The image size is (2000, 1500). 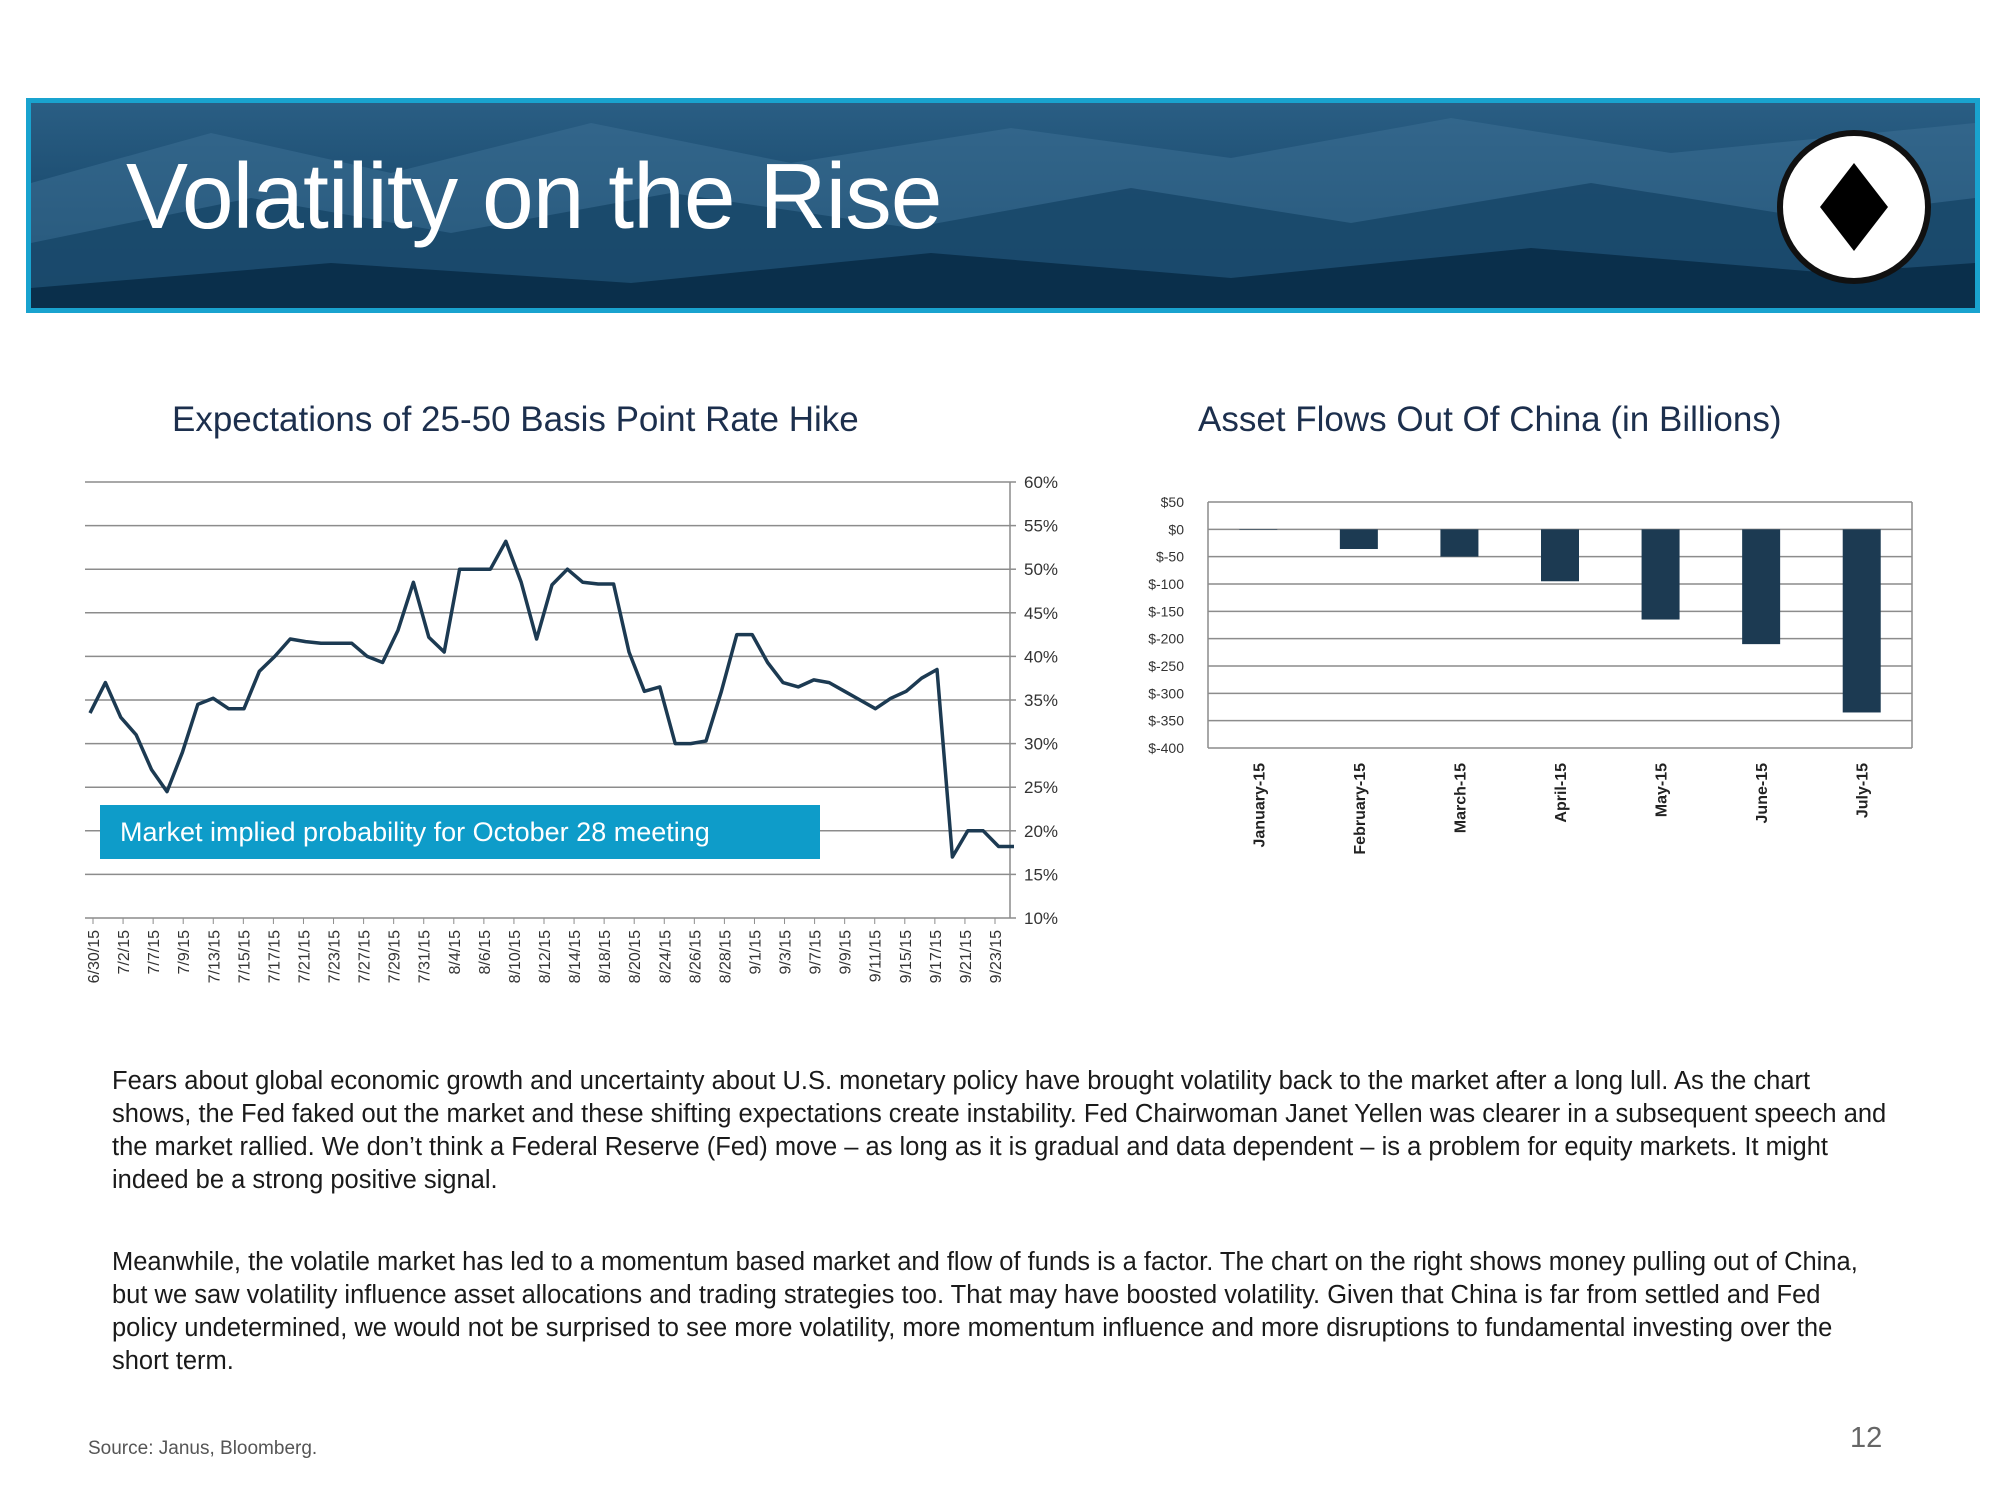 I want to click on line-chart-x-tick-label: 7/13/15, so click(x=214, y=956).